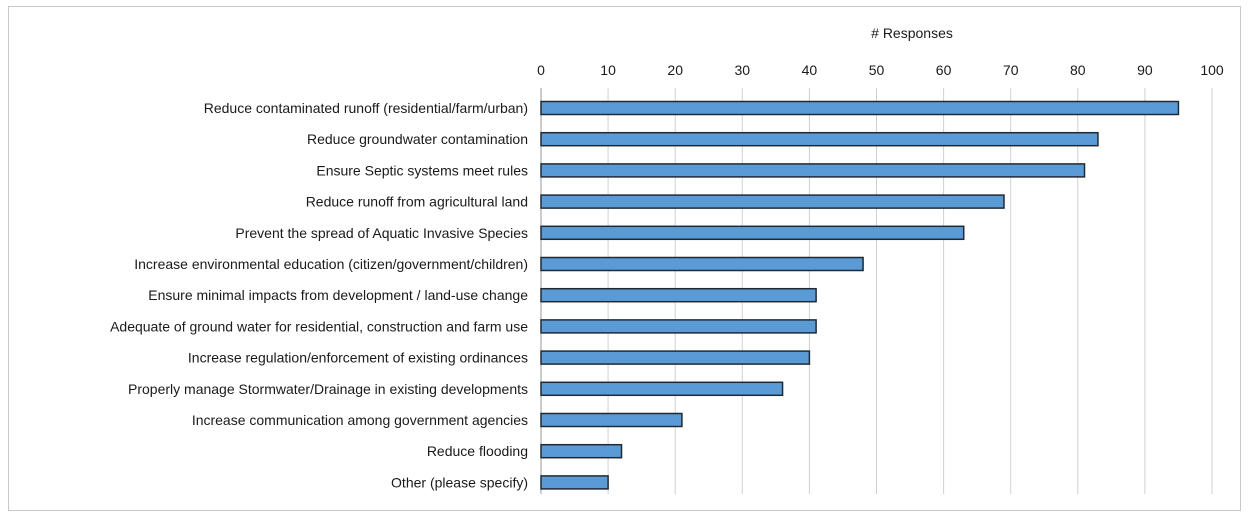  Describe the element at coordinates (422, 170) in the screenshot. I see `category-label: Ensure Septic systems meet rules` at that location.